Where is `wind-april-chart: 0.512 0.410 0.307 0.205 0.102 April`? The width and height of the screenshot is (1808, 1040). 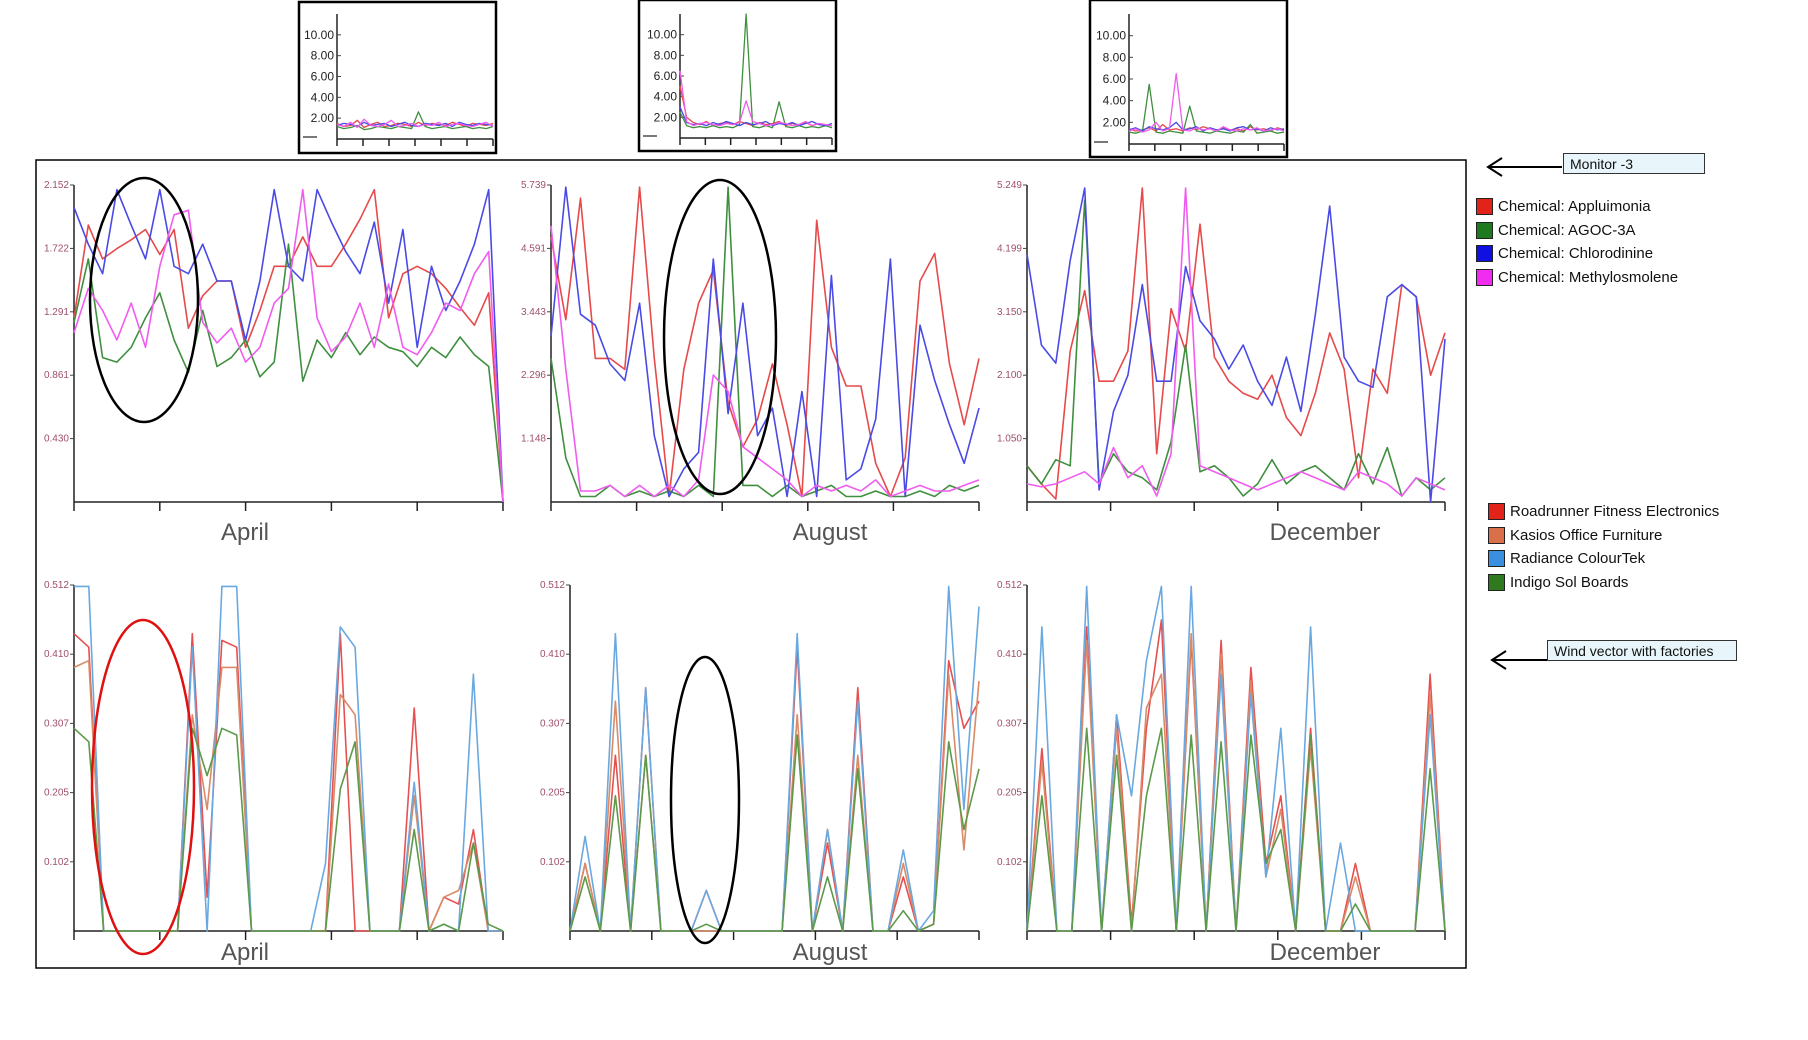
wind-april-chart: 0.512 0.410 0.307 0.205 0.102 April is located at coordinates (274, 773).